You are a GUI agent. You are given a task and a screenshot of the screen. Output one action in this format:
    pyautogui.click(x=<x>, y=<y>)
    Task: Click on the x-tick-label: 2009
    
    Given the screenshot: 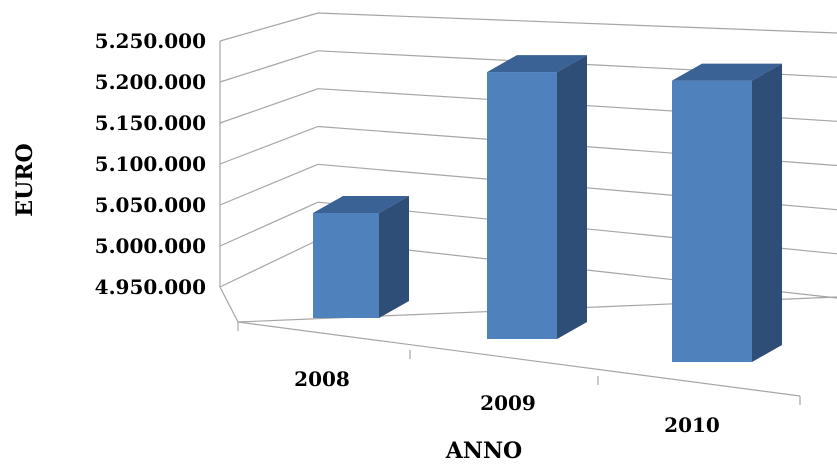 What is the action you would take?
    pyautogui.click(x=508, y=403)
    